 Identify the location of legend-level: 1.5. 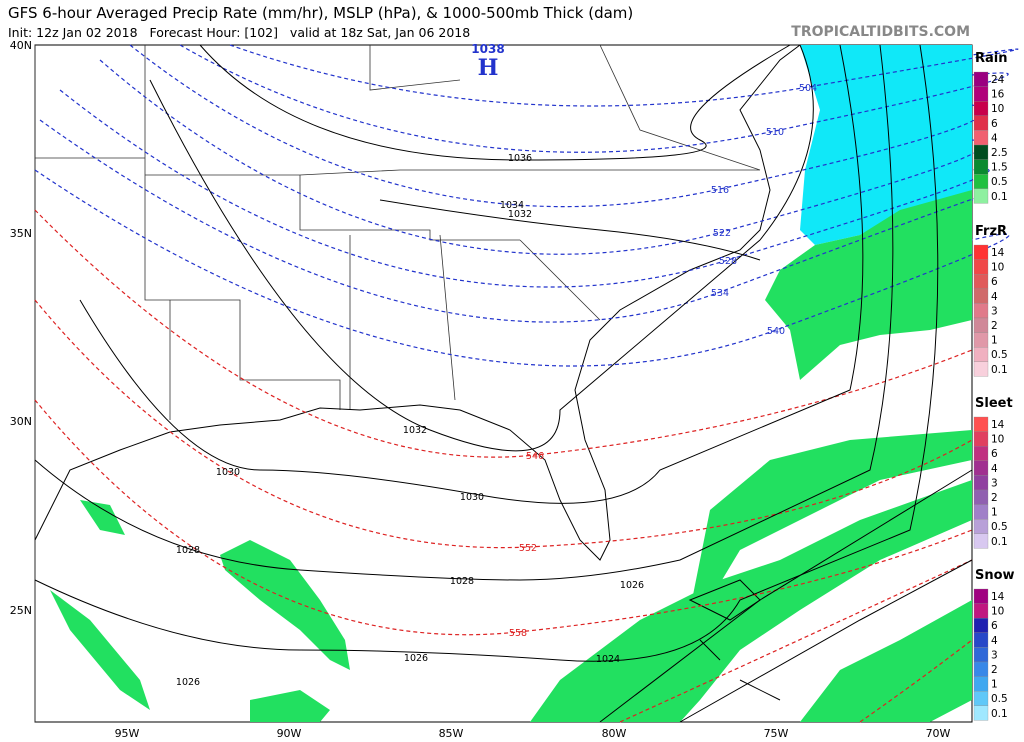
(999, 168).